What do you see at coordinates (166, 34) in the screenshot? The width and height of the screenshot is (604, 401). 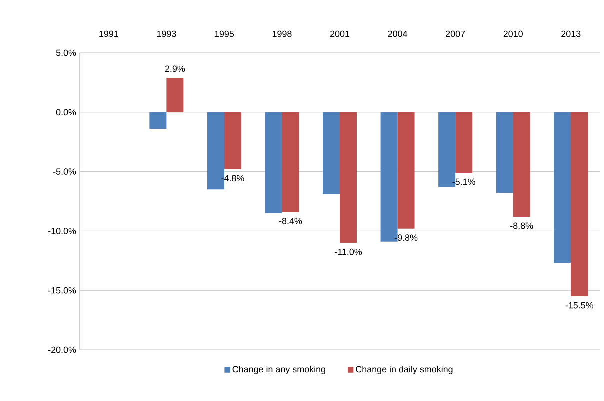 I see `x-tick-label: 1993` at bounding box center [166, 34].